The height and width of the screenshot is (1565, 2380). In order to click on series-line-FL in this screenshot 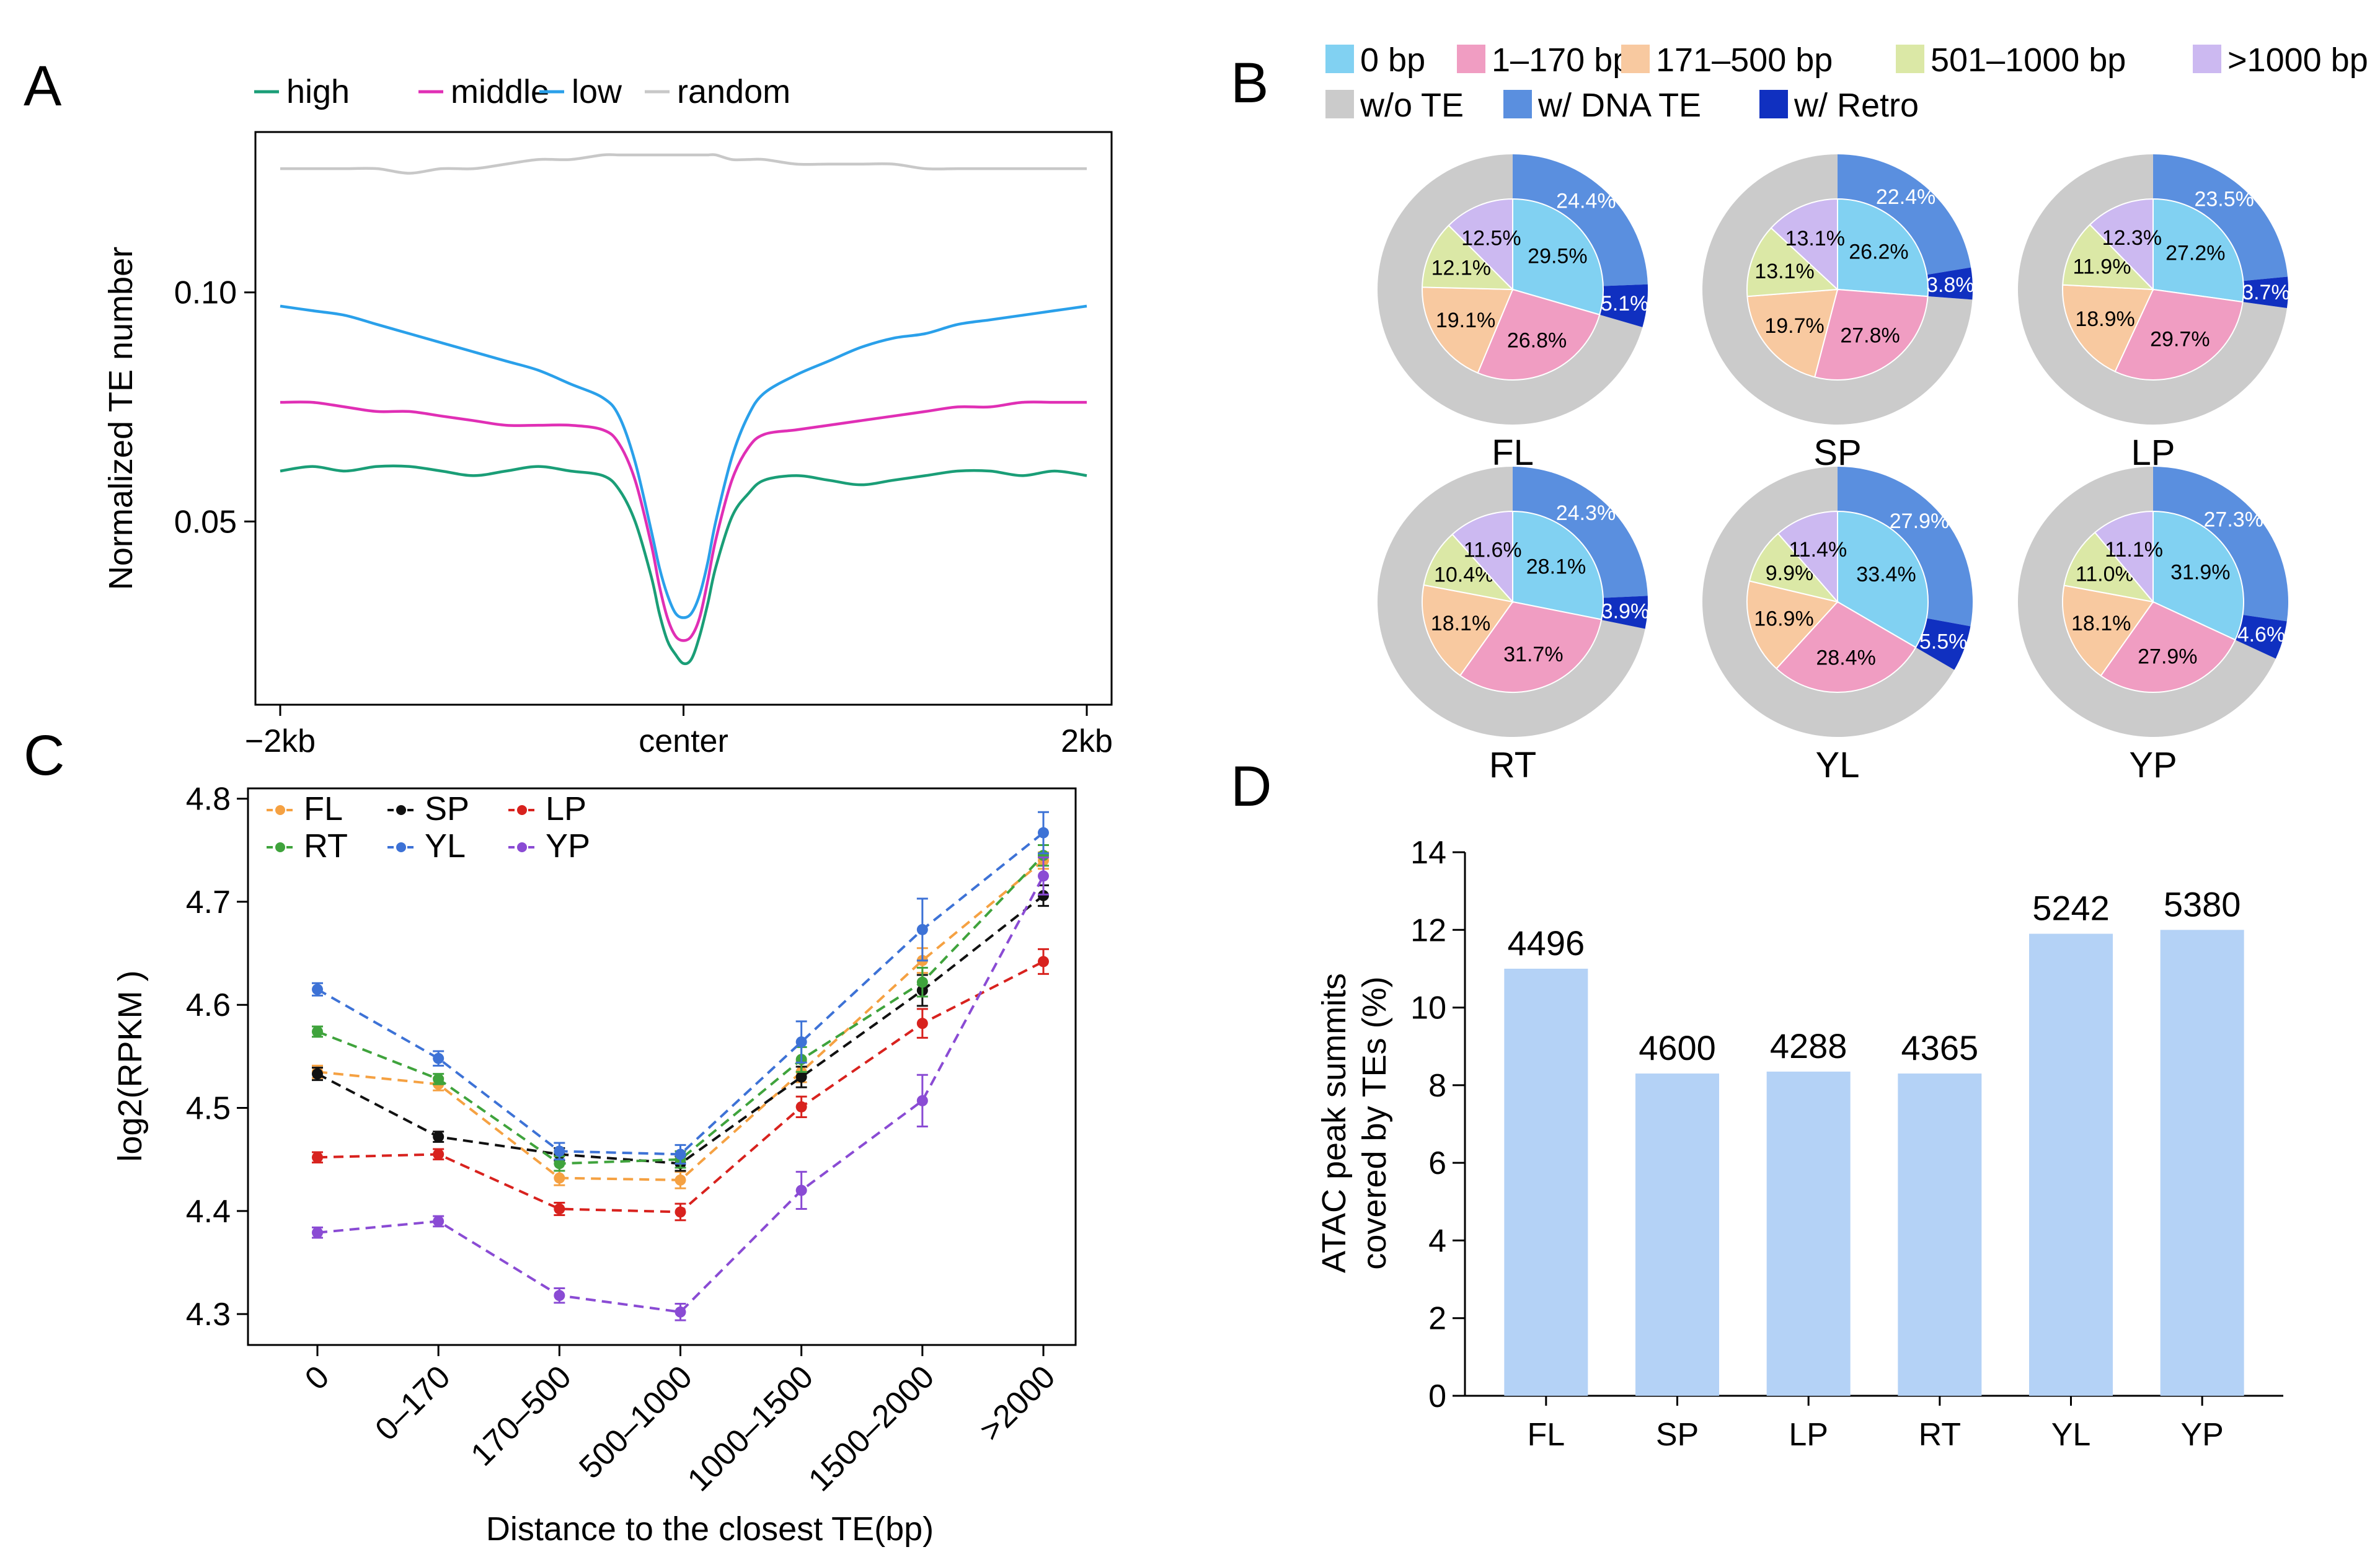, I will do `click(681, 1020)`.